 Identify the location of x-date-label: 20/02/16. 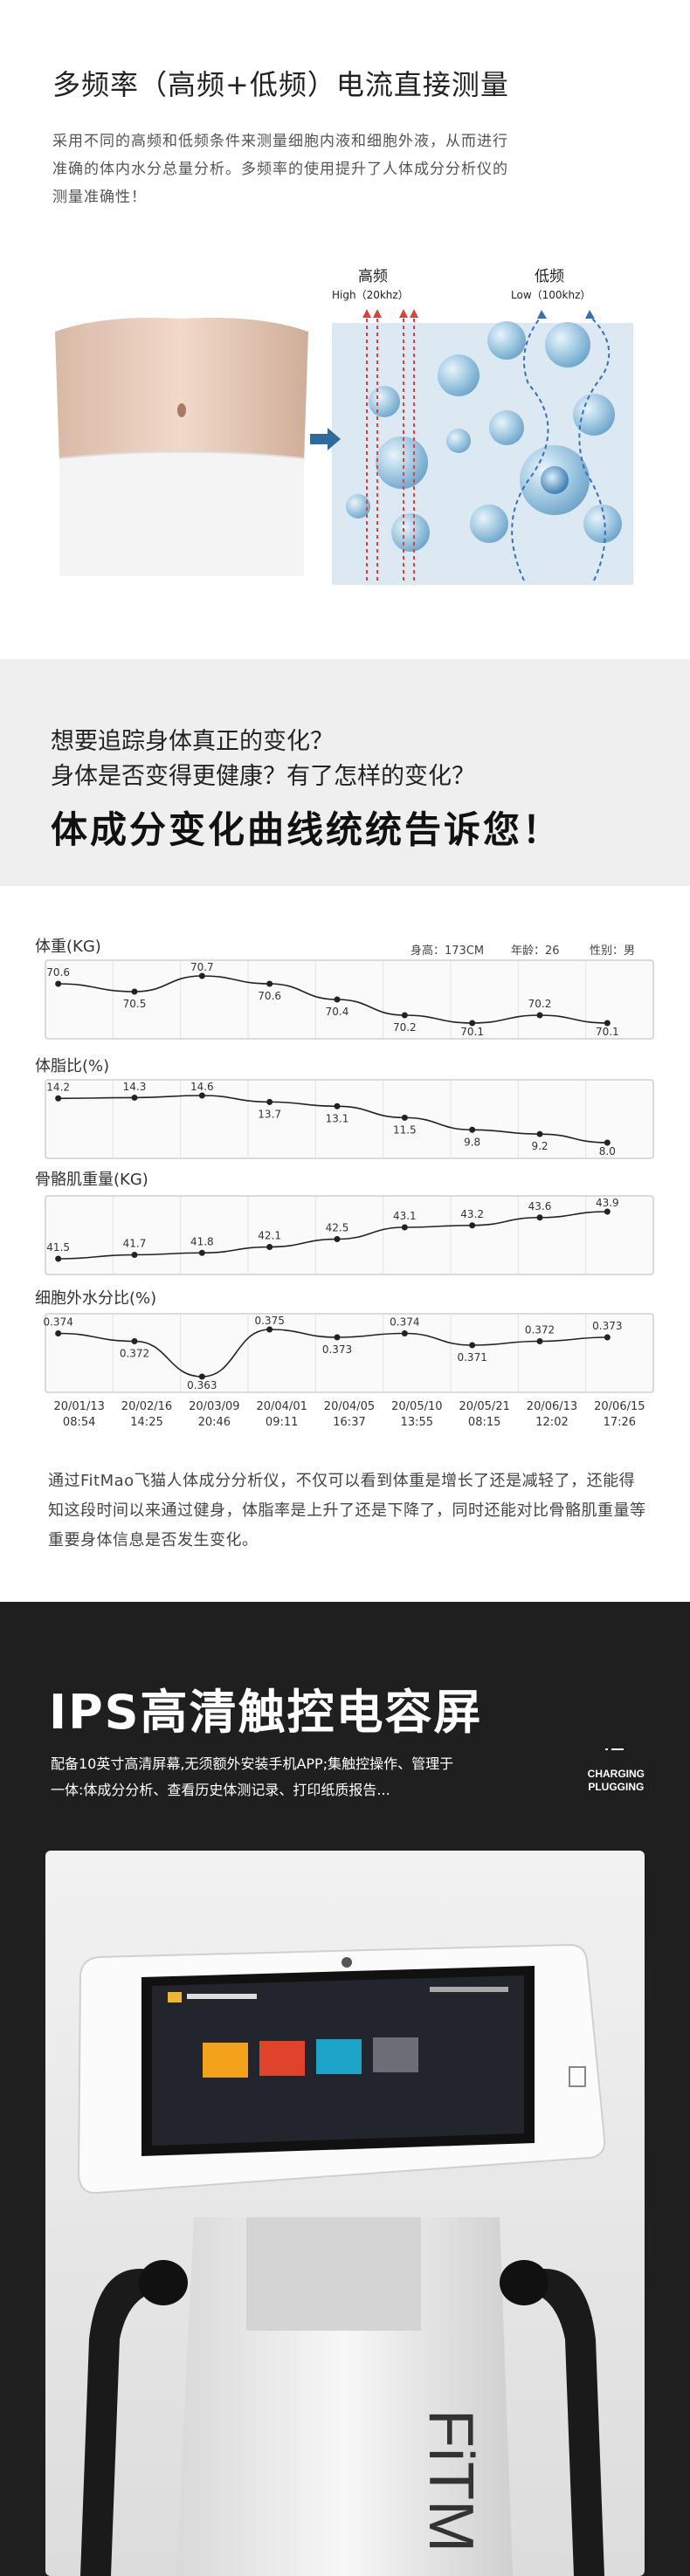
(146, 1406).